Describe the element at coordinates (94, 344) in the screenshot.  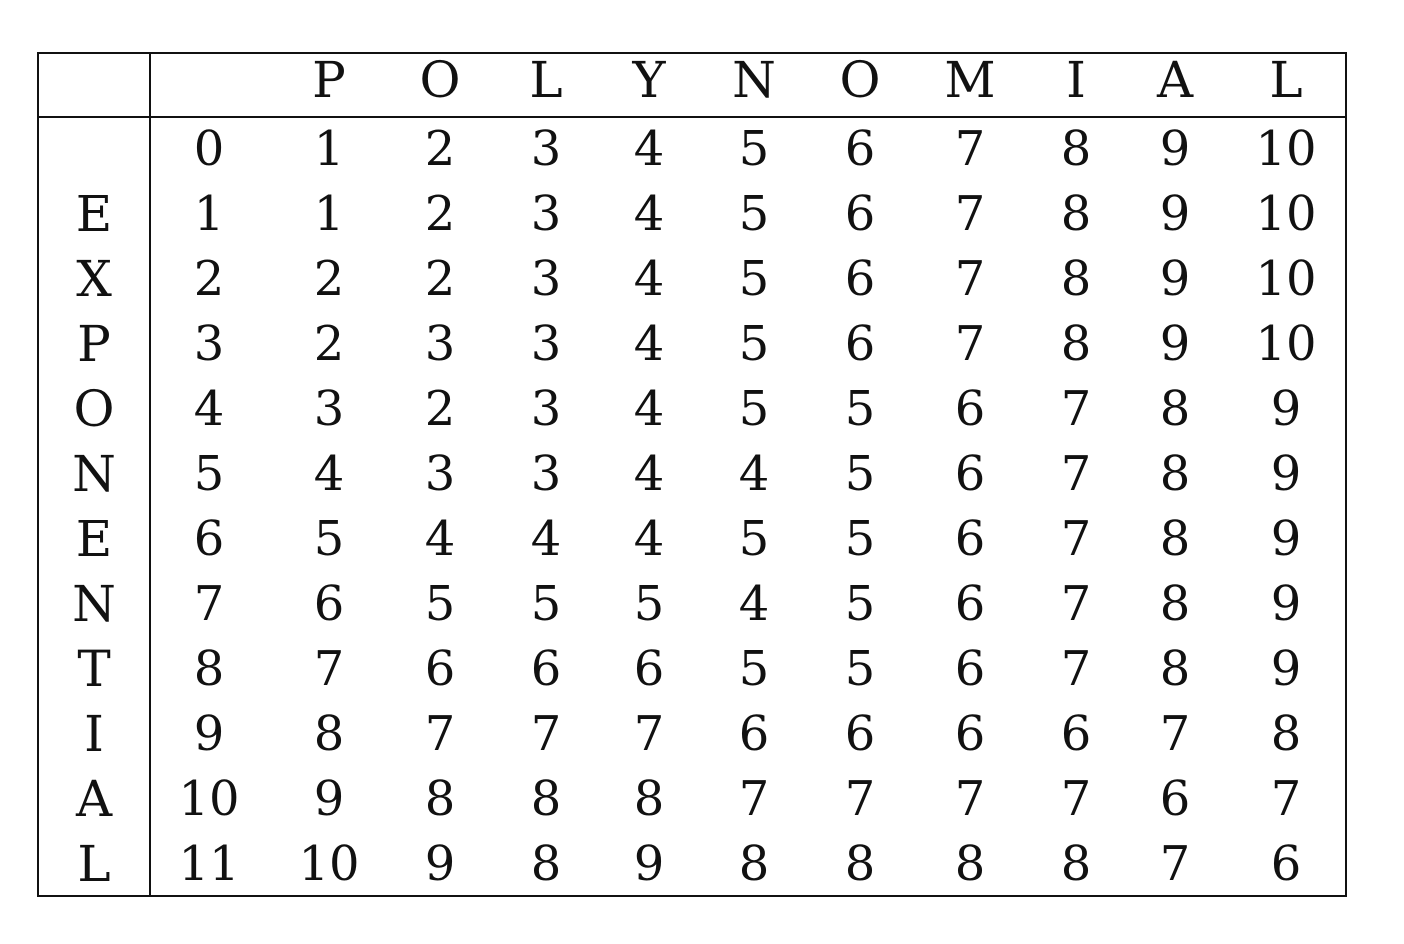
I see `row-header-letter: P` at that location.